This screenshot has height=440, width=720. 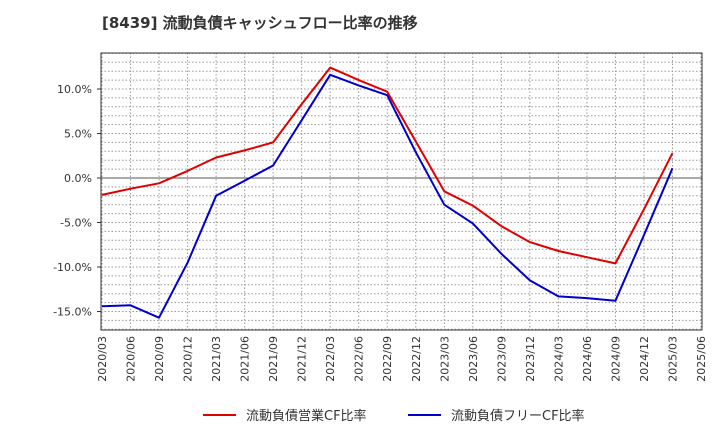 What do you see at coordinates (444, 359) in the screenshot?
I see `x-tick-label: 2023/03` at bounding box center [444, 359].